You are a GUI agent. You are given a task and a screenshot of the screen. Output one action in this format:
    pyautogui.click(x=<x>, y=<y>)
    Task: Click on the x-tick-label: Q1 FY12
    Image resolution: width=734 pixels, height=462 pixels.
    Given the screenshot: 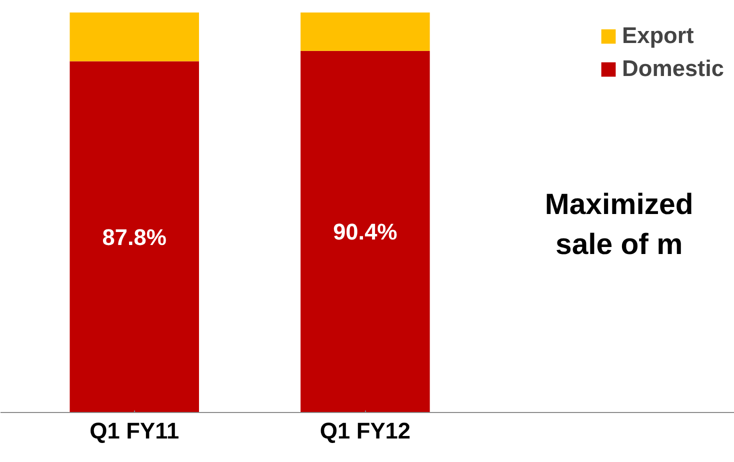 What is the action you would take?
    pyautogui.click(x=365, y=431)
    